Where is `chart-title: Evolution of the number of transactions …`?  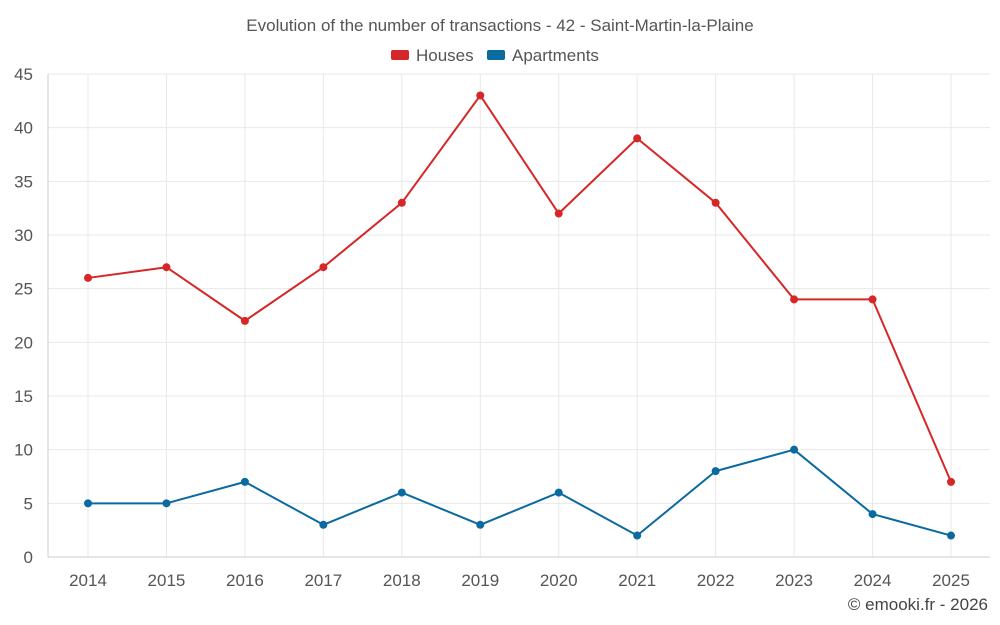
chart-title: Evolution of the number of transactions … is located at coordinates (499, 25).